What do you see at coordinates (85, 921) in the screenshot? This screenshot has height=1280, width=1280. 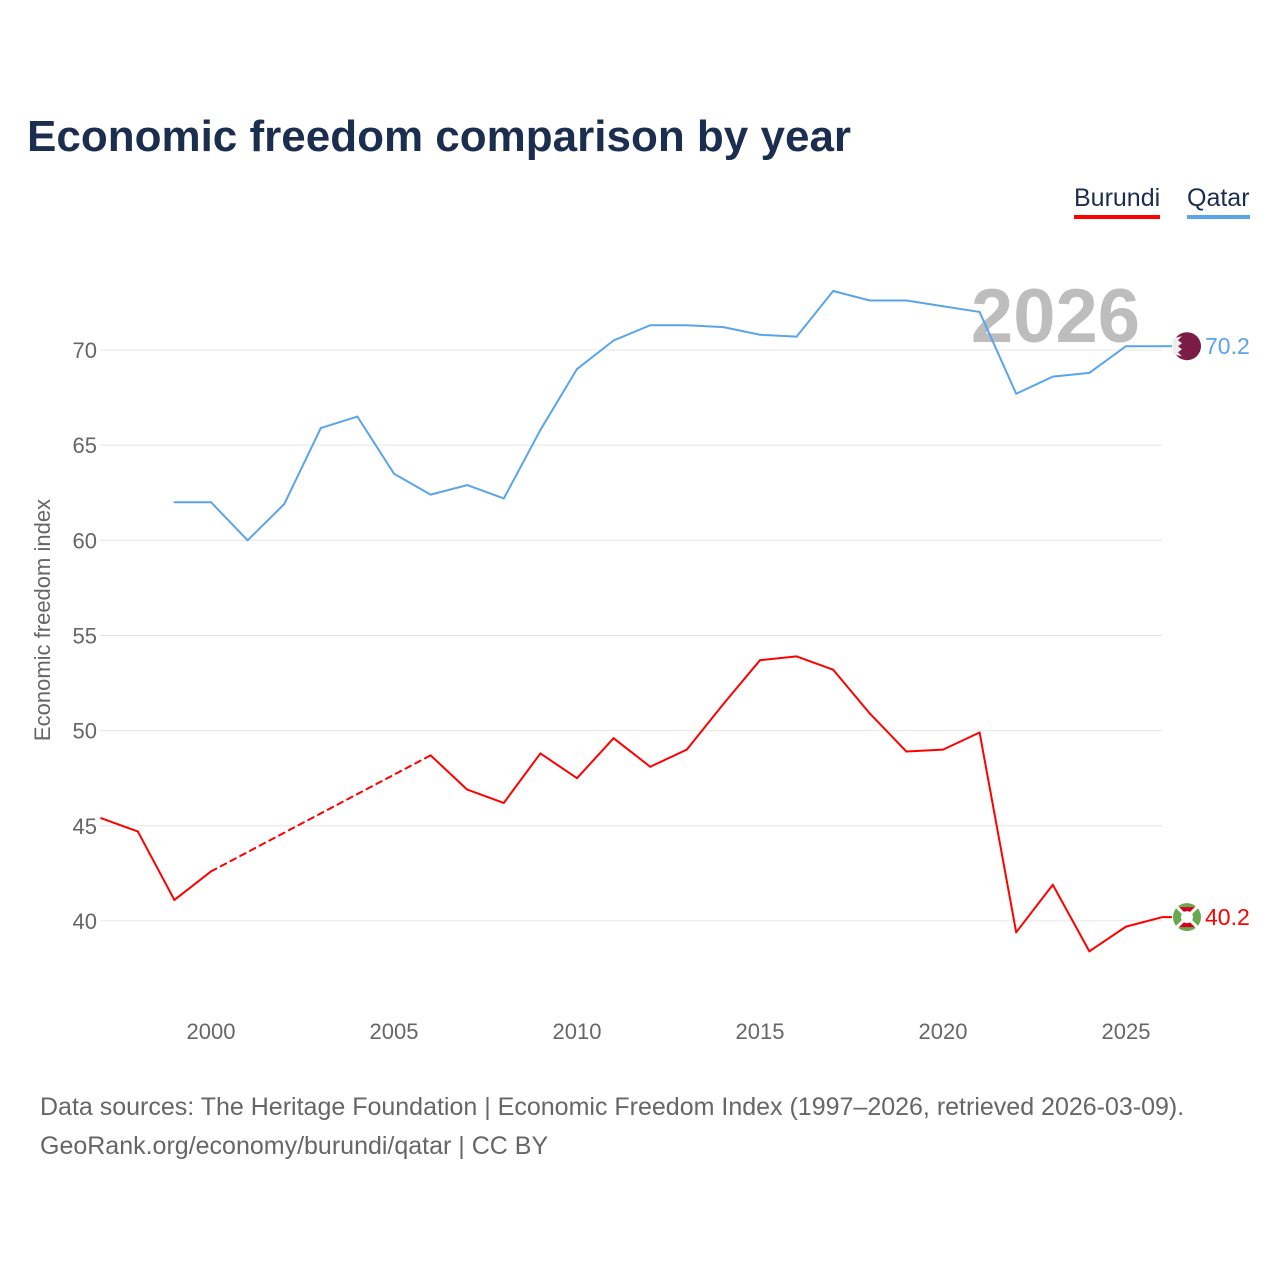 I see `y-tick-label: 40` at bounding box center [85, 921].